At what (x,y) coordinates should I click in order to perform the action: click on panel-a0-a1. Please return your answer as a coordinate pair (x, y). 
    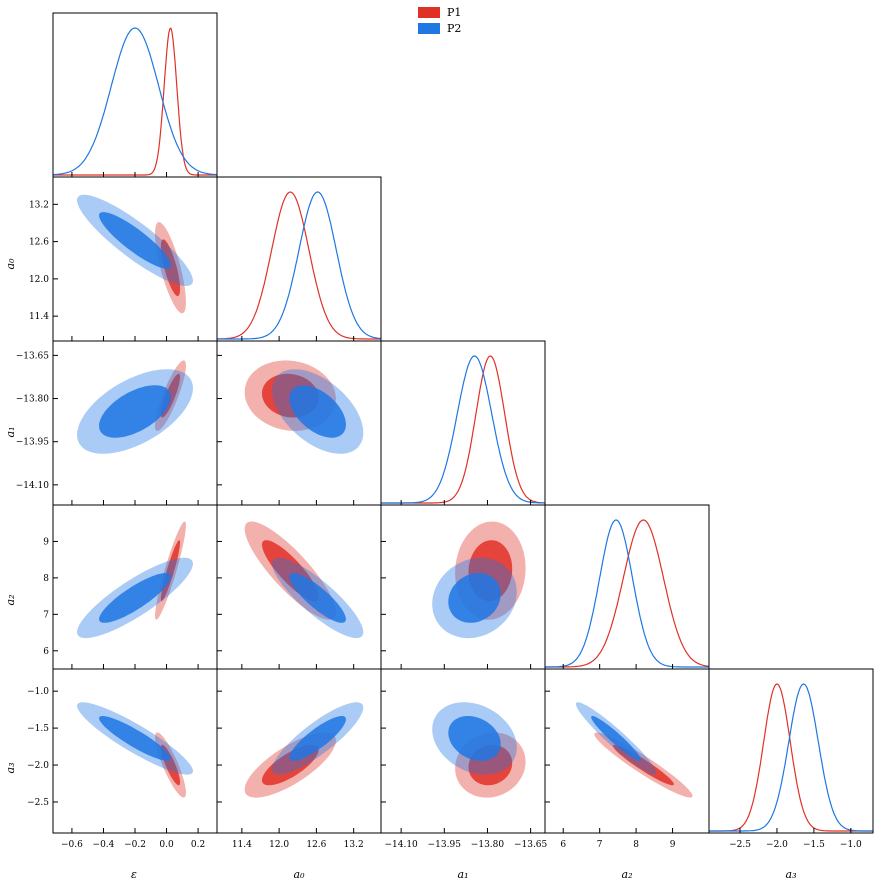
    Looking at the image, I should click on (299, 423).